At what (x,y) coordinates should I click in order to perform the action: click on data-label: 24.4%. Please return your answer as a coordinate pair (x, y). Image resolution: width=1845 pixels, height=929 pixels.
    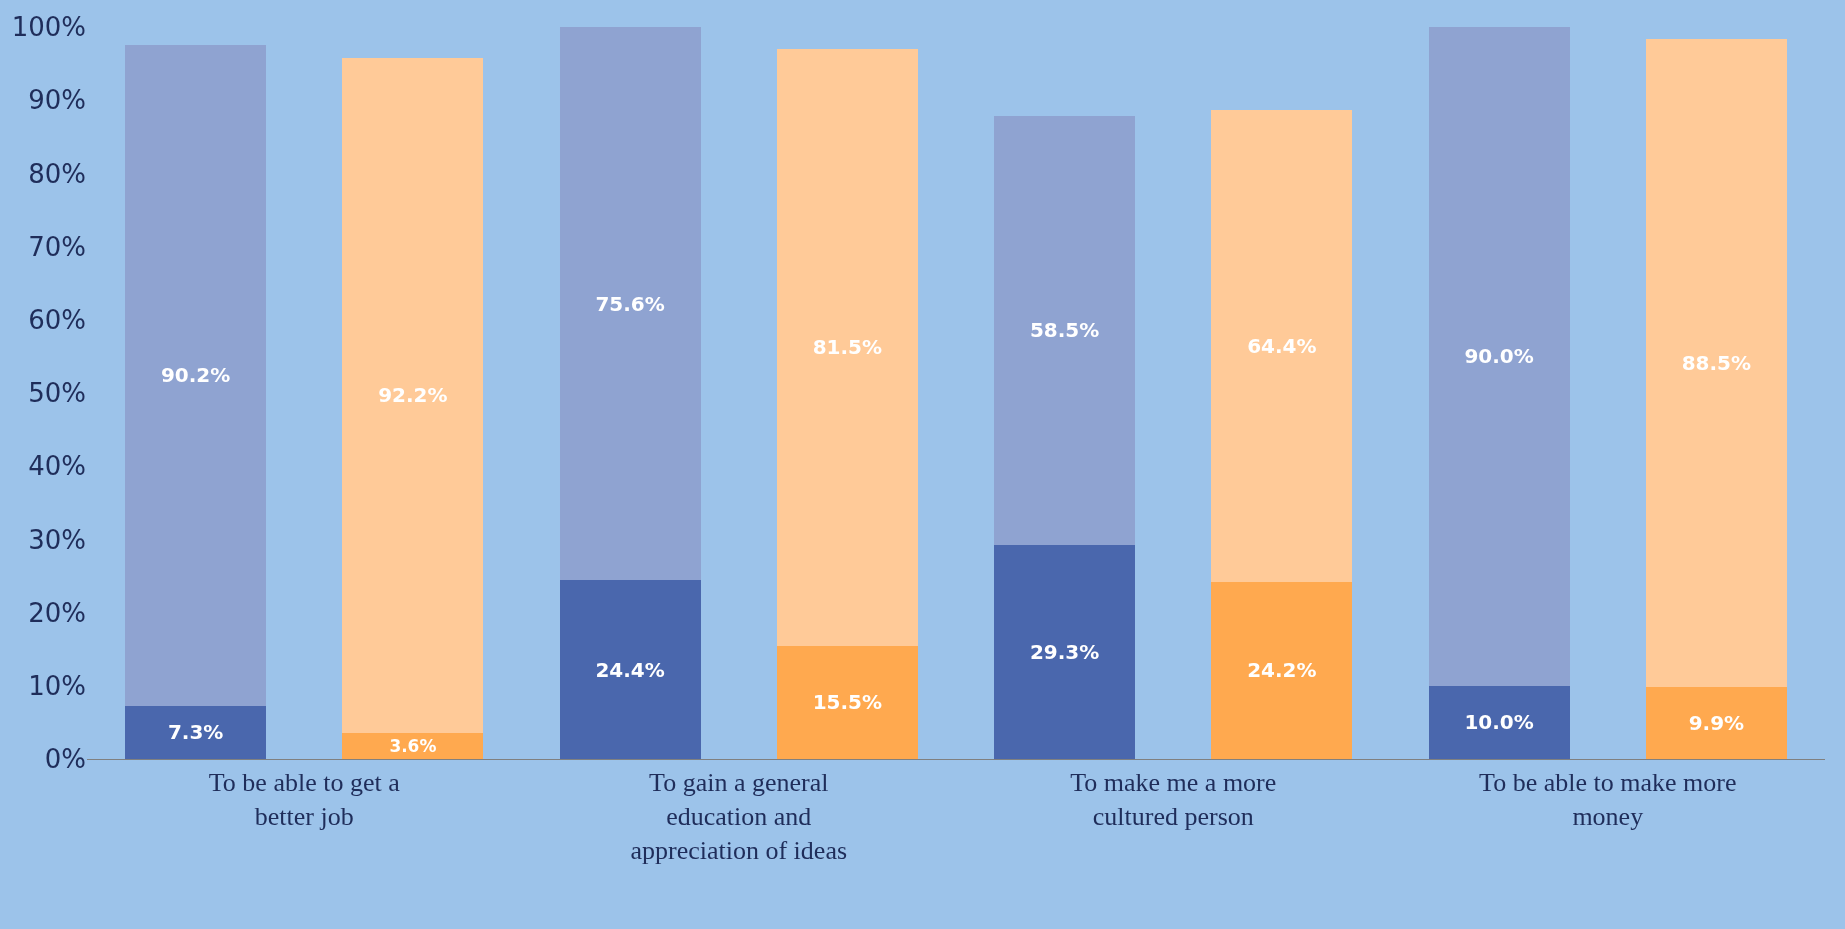
    Looking at the image, I should click on (630, 669).